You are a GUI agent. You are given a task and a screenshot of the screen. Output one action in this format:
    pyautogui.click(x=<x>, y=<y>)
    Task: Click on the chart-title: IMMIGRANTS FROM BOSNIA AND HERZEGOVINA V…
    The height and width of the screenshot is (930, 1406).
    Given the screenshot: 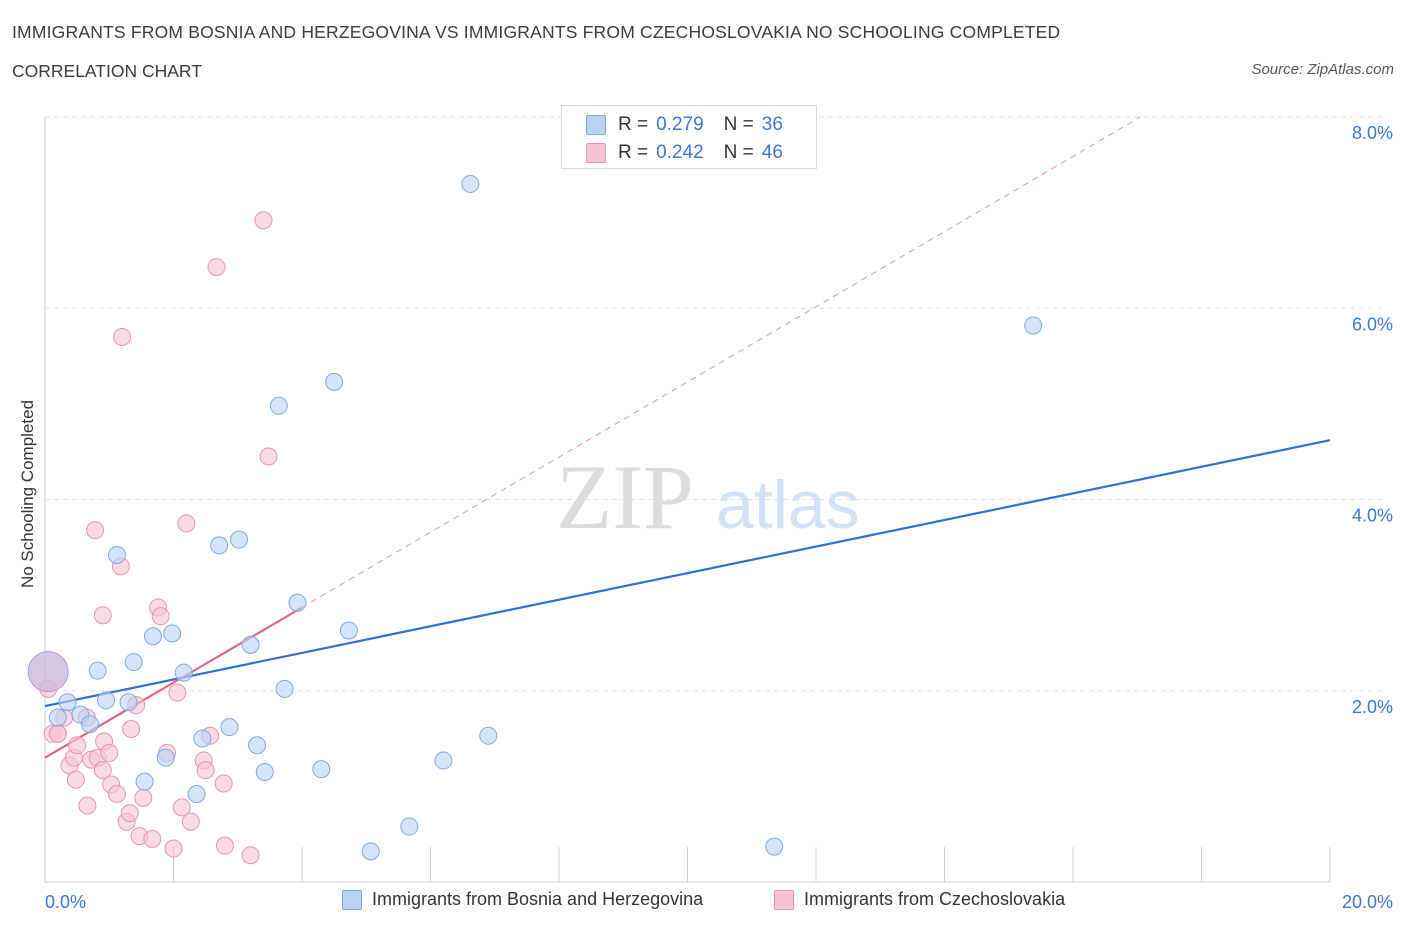 What is the action you would take?
    pyautogui.click(x=536, y=32)
    